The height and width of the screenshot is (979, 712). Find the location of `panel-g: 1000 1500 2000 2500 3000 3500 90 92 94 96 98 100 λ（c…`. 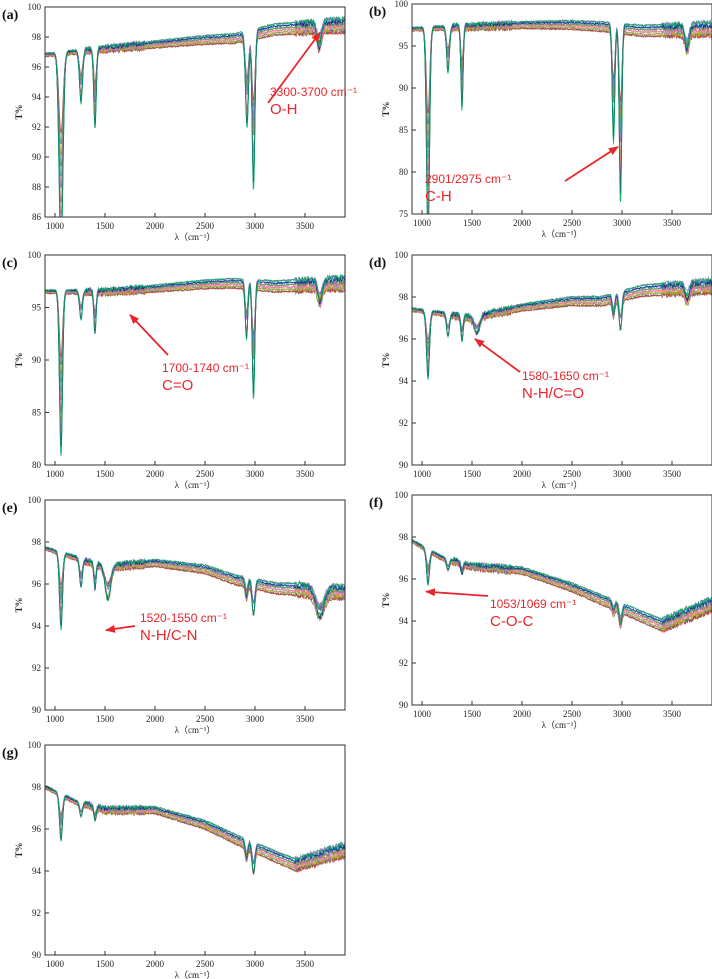

panel-g: 1000 1500 2000 2500 3000 3500 90 92 94 96 98 100 λ（c… is located at coordinates (174, 859).